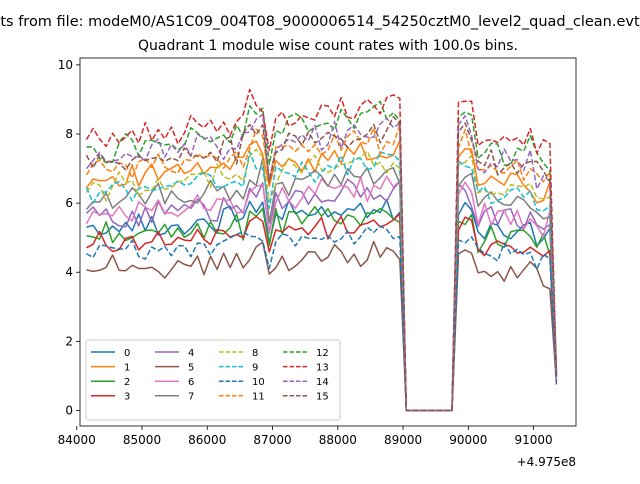  Describe the element at coordinates (69, 341) in the screenshot. I see `y-tick-label: 2` at that location.